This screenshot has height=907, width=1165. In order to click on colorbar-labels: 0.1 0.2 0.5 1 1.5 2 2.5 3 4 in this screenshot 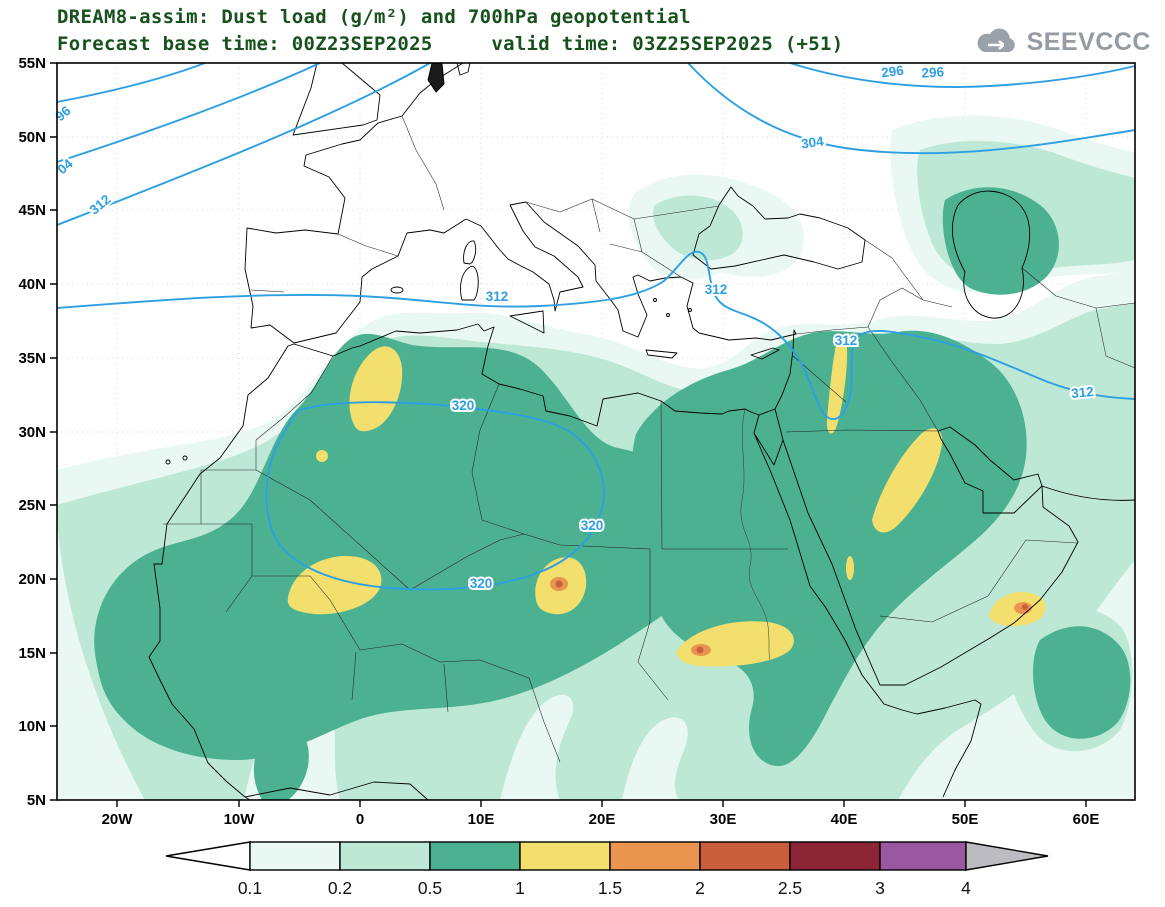, I will do `click(604, 888)`.